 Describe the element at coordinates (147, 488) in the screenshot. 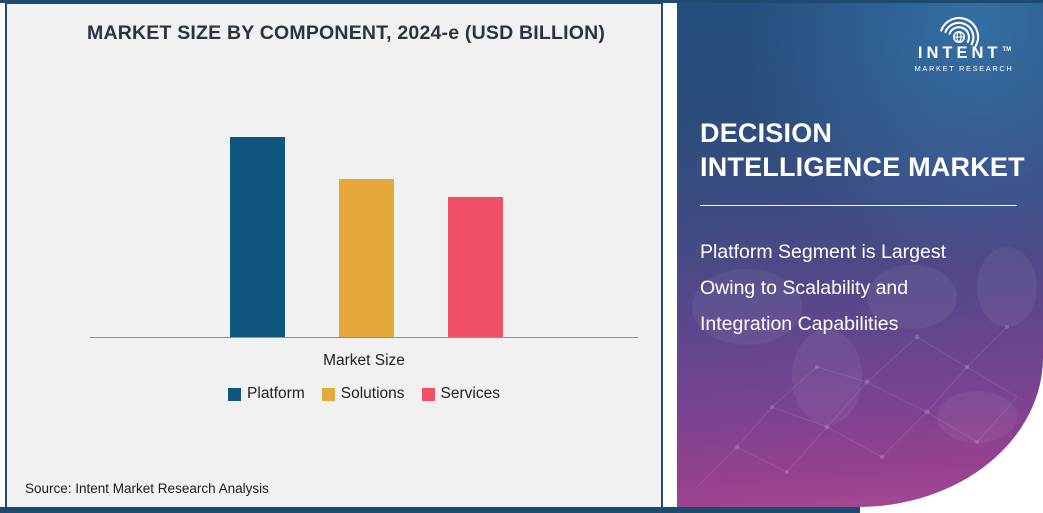

I see `source-note: Source: Intent Market Research Analysis` at that location.